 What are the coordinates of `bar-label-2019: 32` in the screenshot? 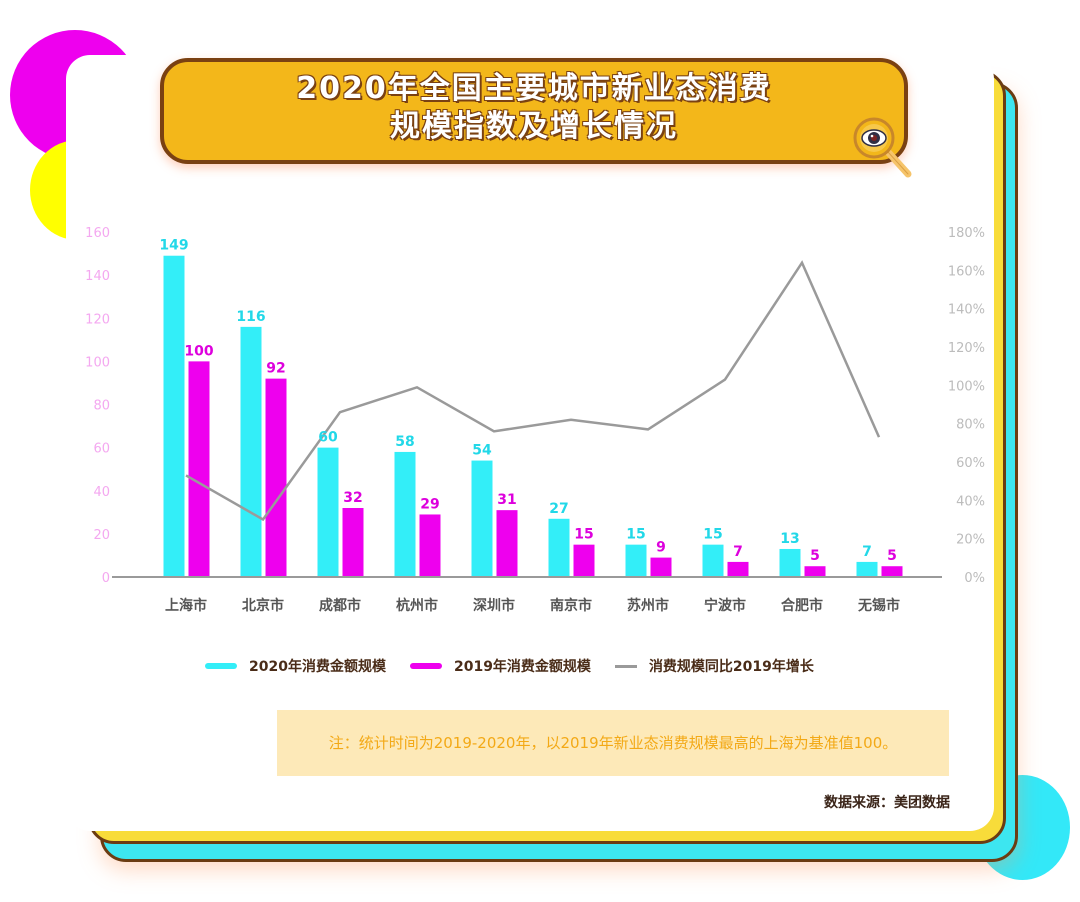 It's located at (352, 498).